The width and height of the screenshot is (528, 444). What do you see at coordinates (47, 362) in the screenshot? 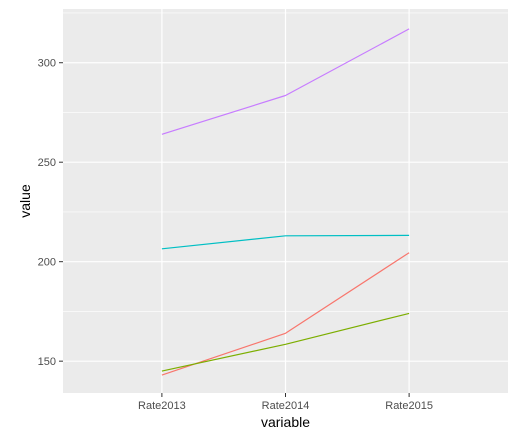
I see `y-tick-label: 150` at bounding box center [47, 362].